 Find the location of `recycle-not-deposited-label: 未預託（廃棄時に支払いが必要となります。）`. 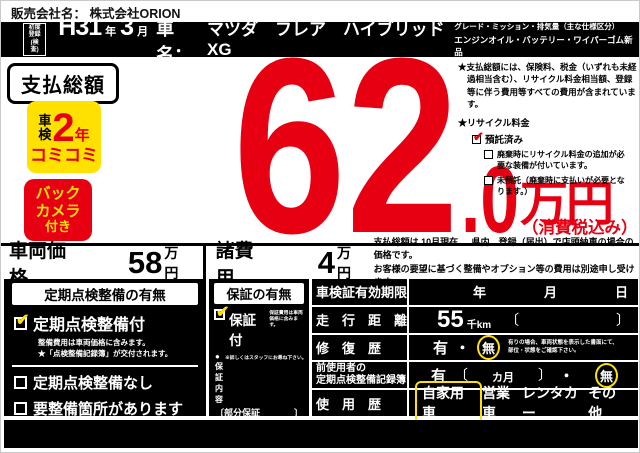

recycle-not-deposited-label: 未預託（廃棄時に支払いが必要となります。） is located at coordinates (561, 185).